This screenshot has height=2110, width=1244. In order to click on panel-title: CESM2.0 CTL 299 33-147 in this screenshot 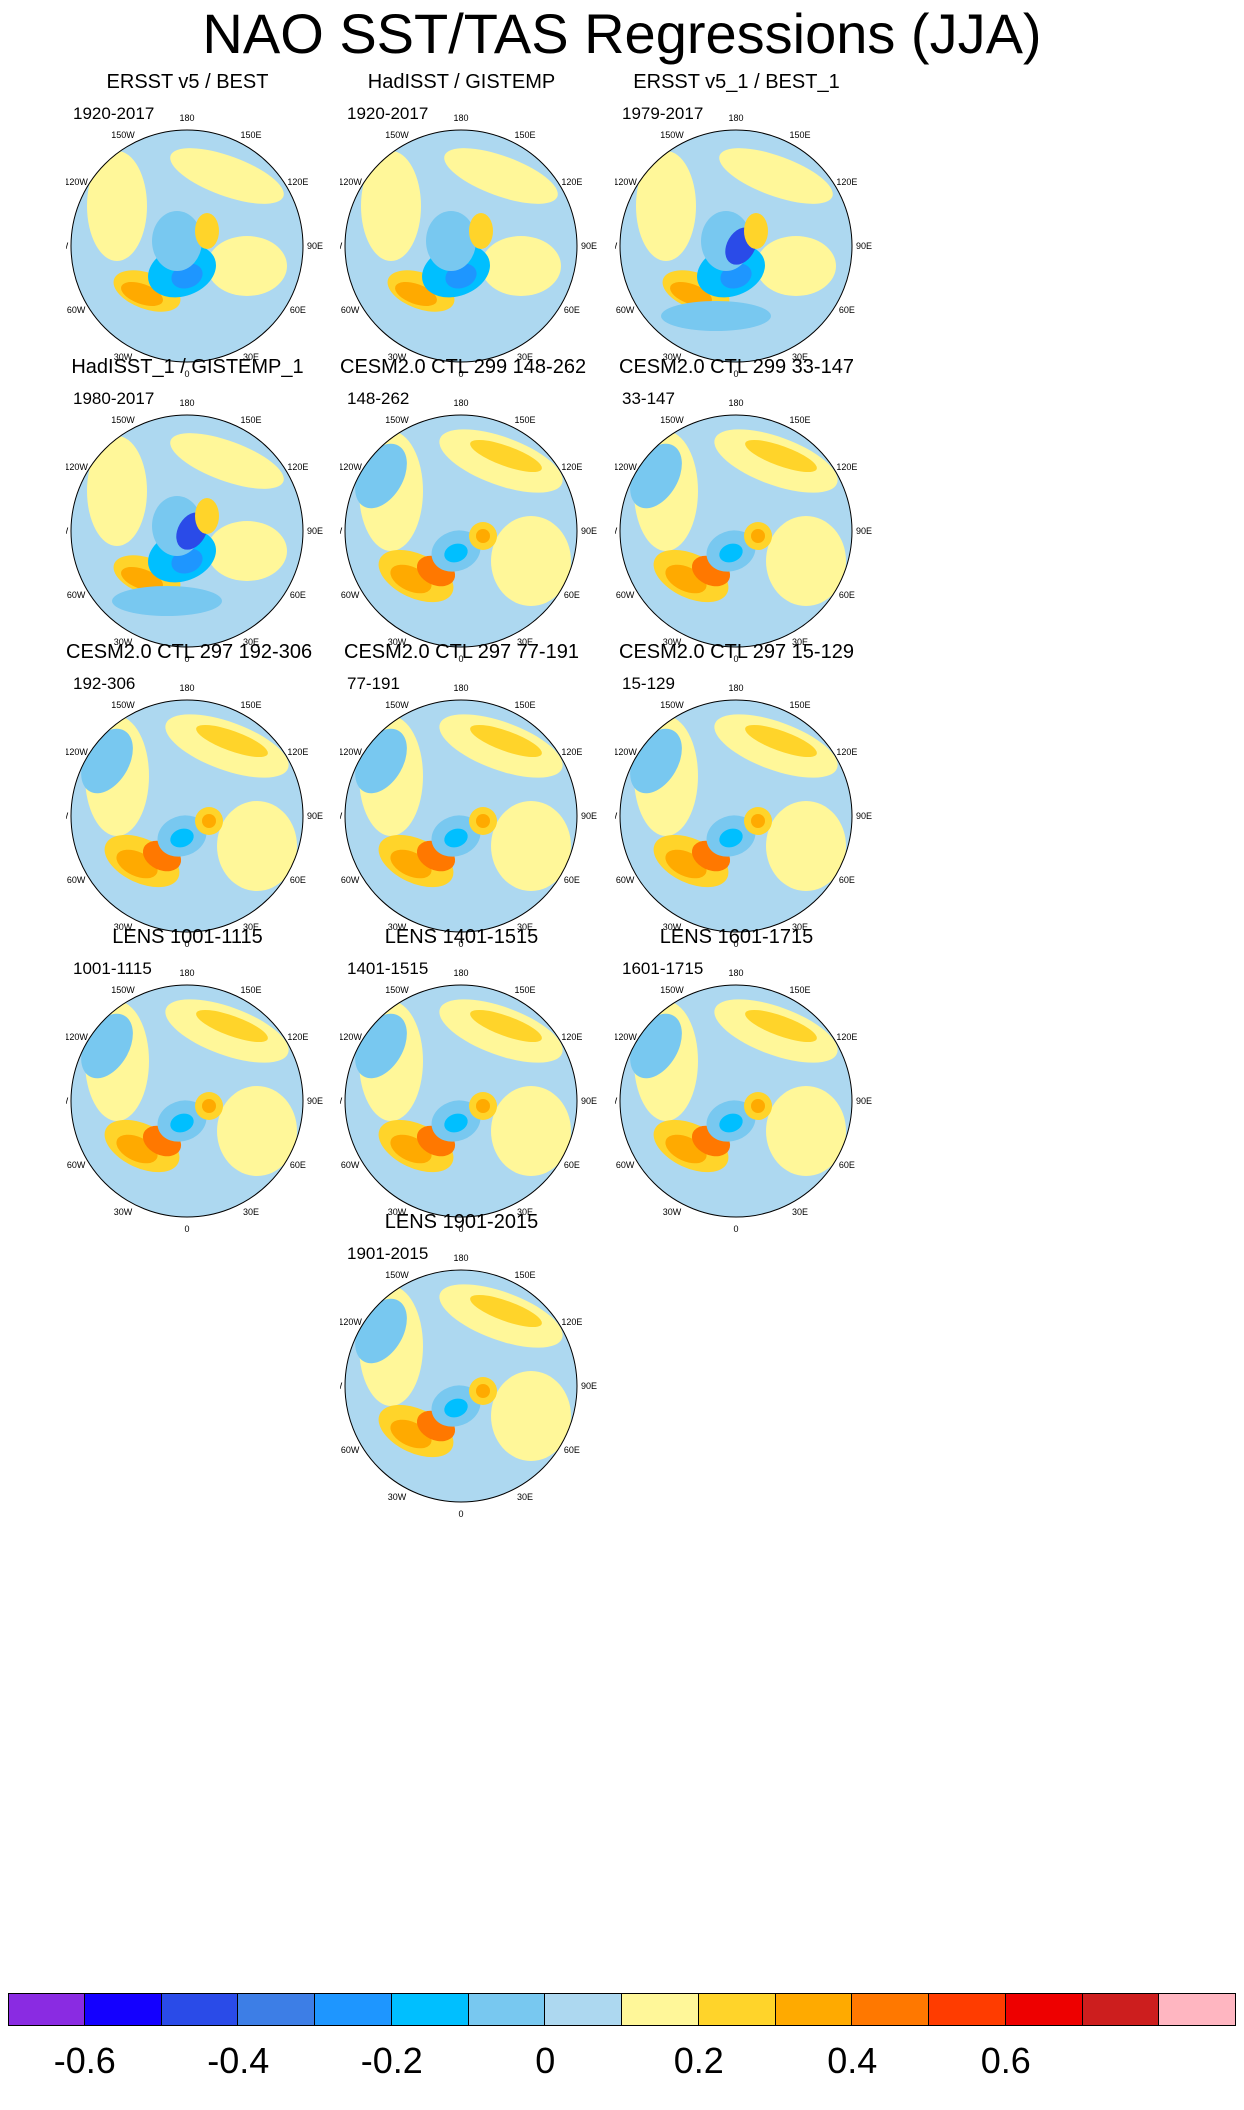, I will do `click(736, 367)`.